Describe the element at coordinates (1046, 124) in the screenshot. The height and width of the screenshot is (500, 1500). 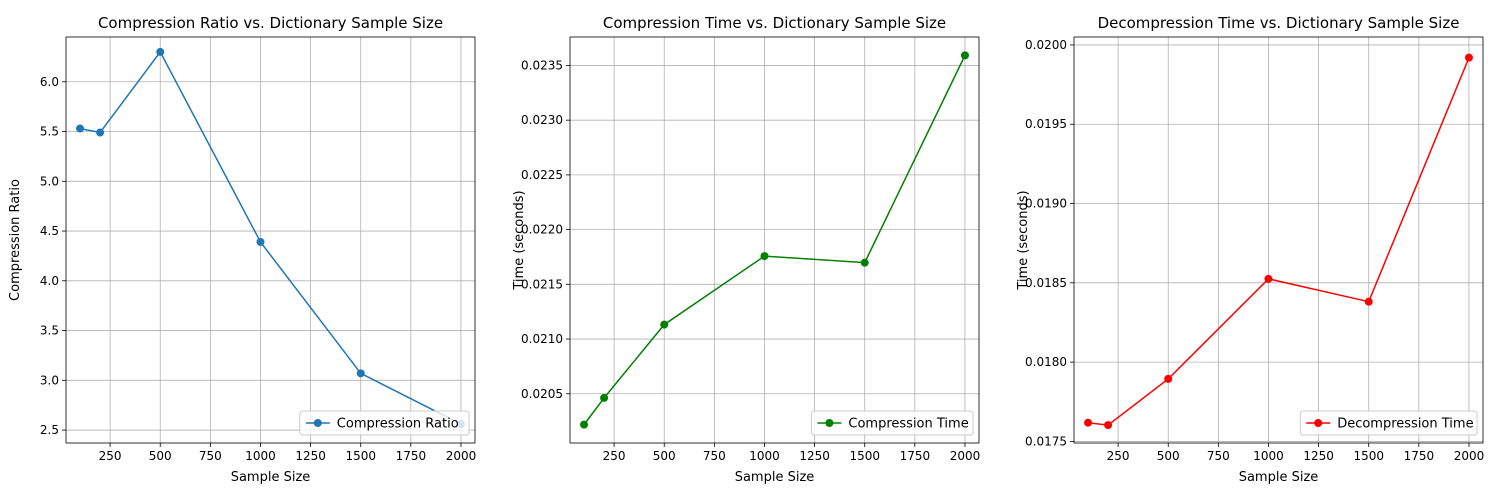
I see `y-tick-label: 0.0195` at that location.